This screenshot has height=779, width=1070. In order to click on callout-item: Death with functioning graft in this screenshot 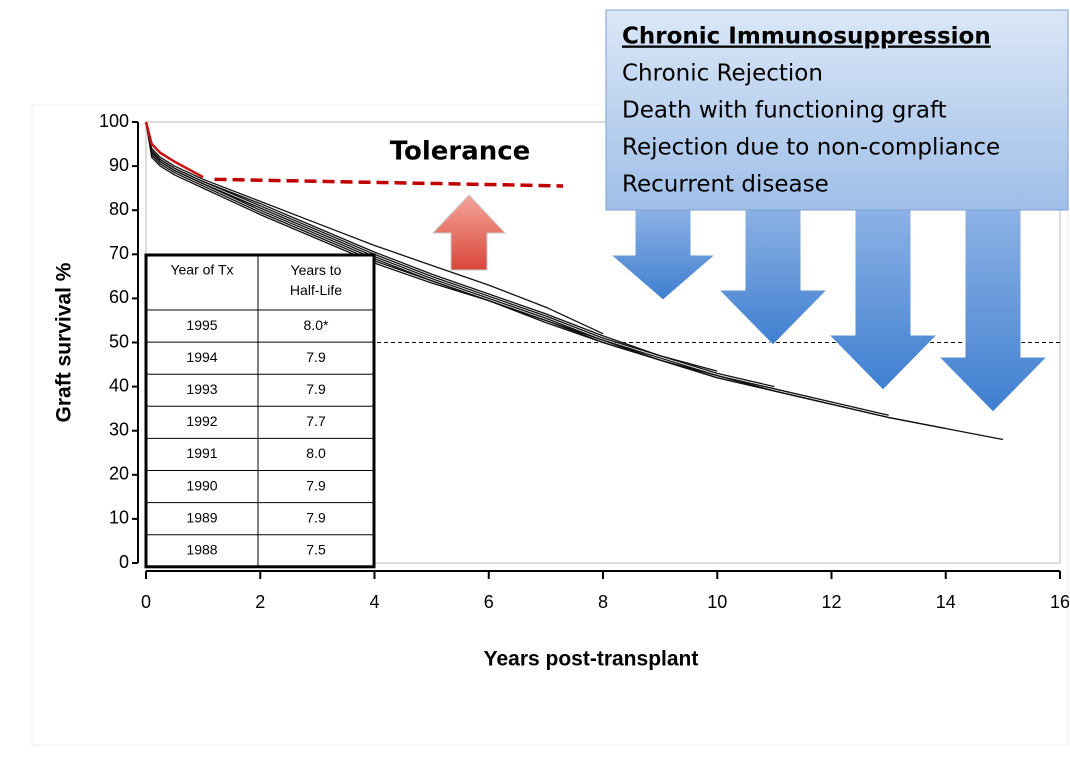, I will do `click(784, 111)`.